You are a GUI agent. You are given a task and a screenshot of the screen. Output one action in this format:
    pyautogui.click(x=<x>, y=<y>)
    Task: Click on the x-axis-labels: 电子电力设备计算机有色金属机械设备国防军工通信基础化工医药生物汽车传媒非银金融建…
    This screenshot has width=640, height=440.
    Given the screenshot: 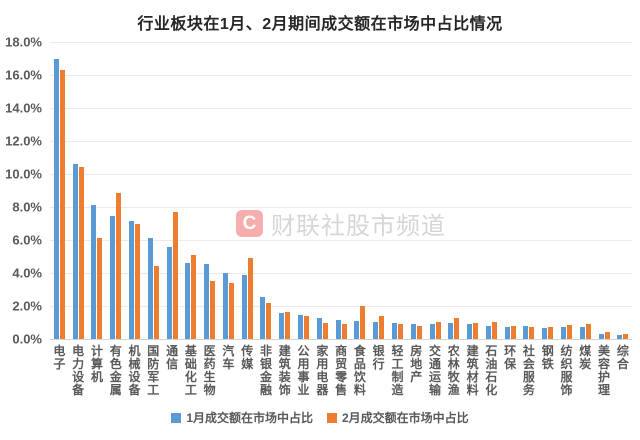 What is the action you would take?
    pyautogui.click(x=341, y=371)
    